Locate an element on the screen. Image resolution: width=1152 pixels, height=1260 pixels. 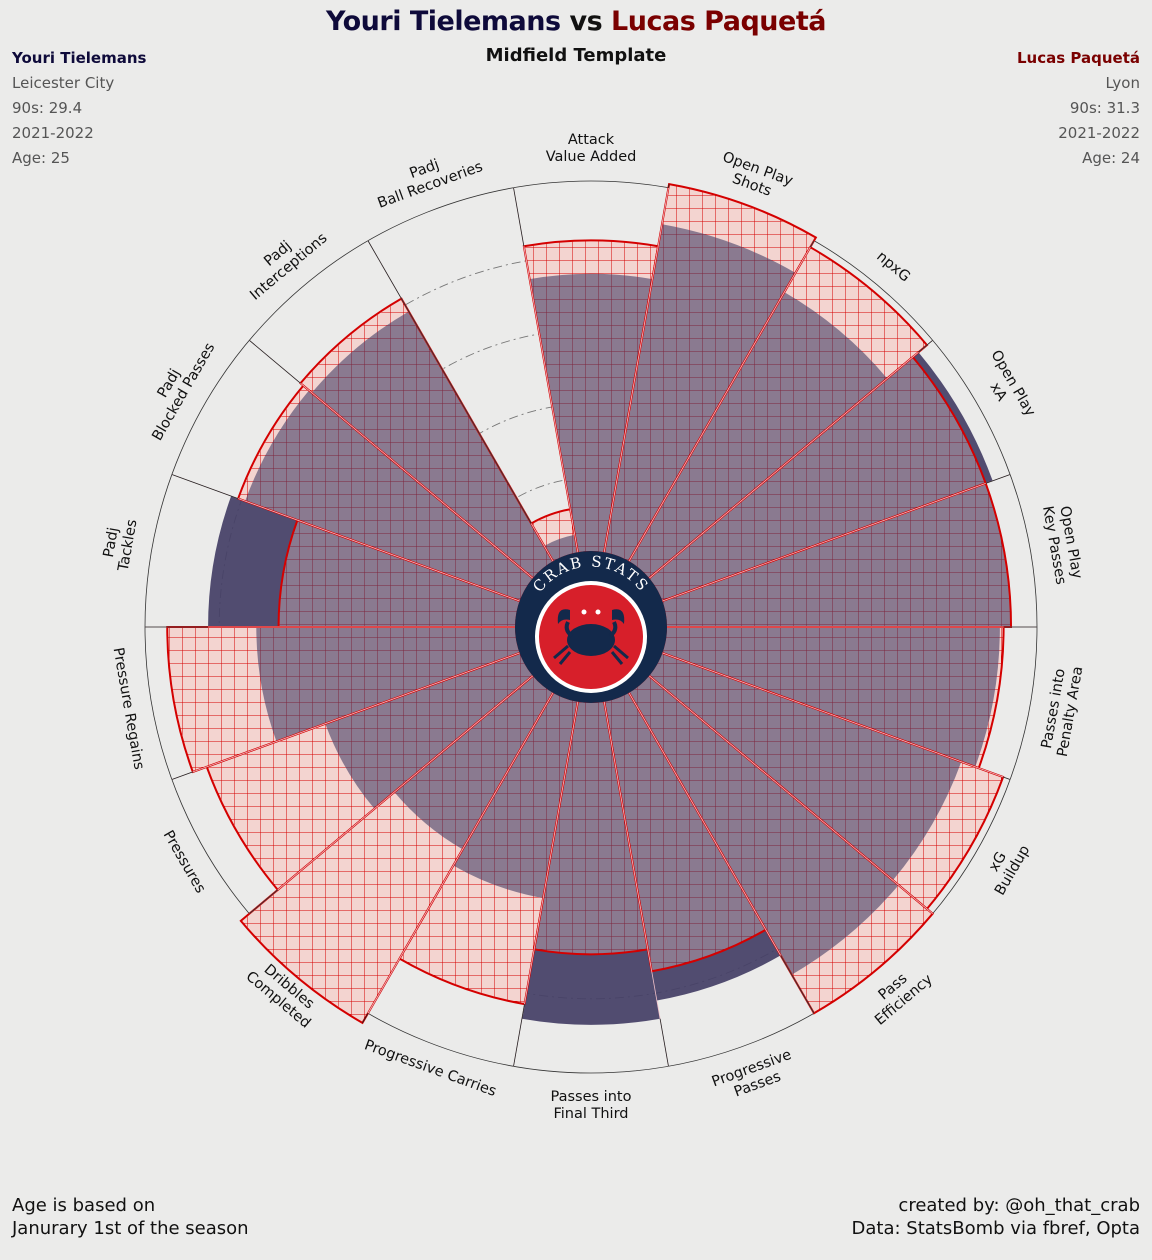
footer-note-line1: Age is based on is located at coordinates (84, 1205).